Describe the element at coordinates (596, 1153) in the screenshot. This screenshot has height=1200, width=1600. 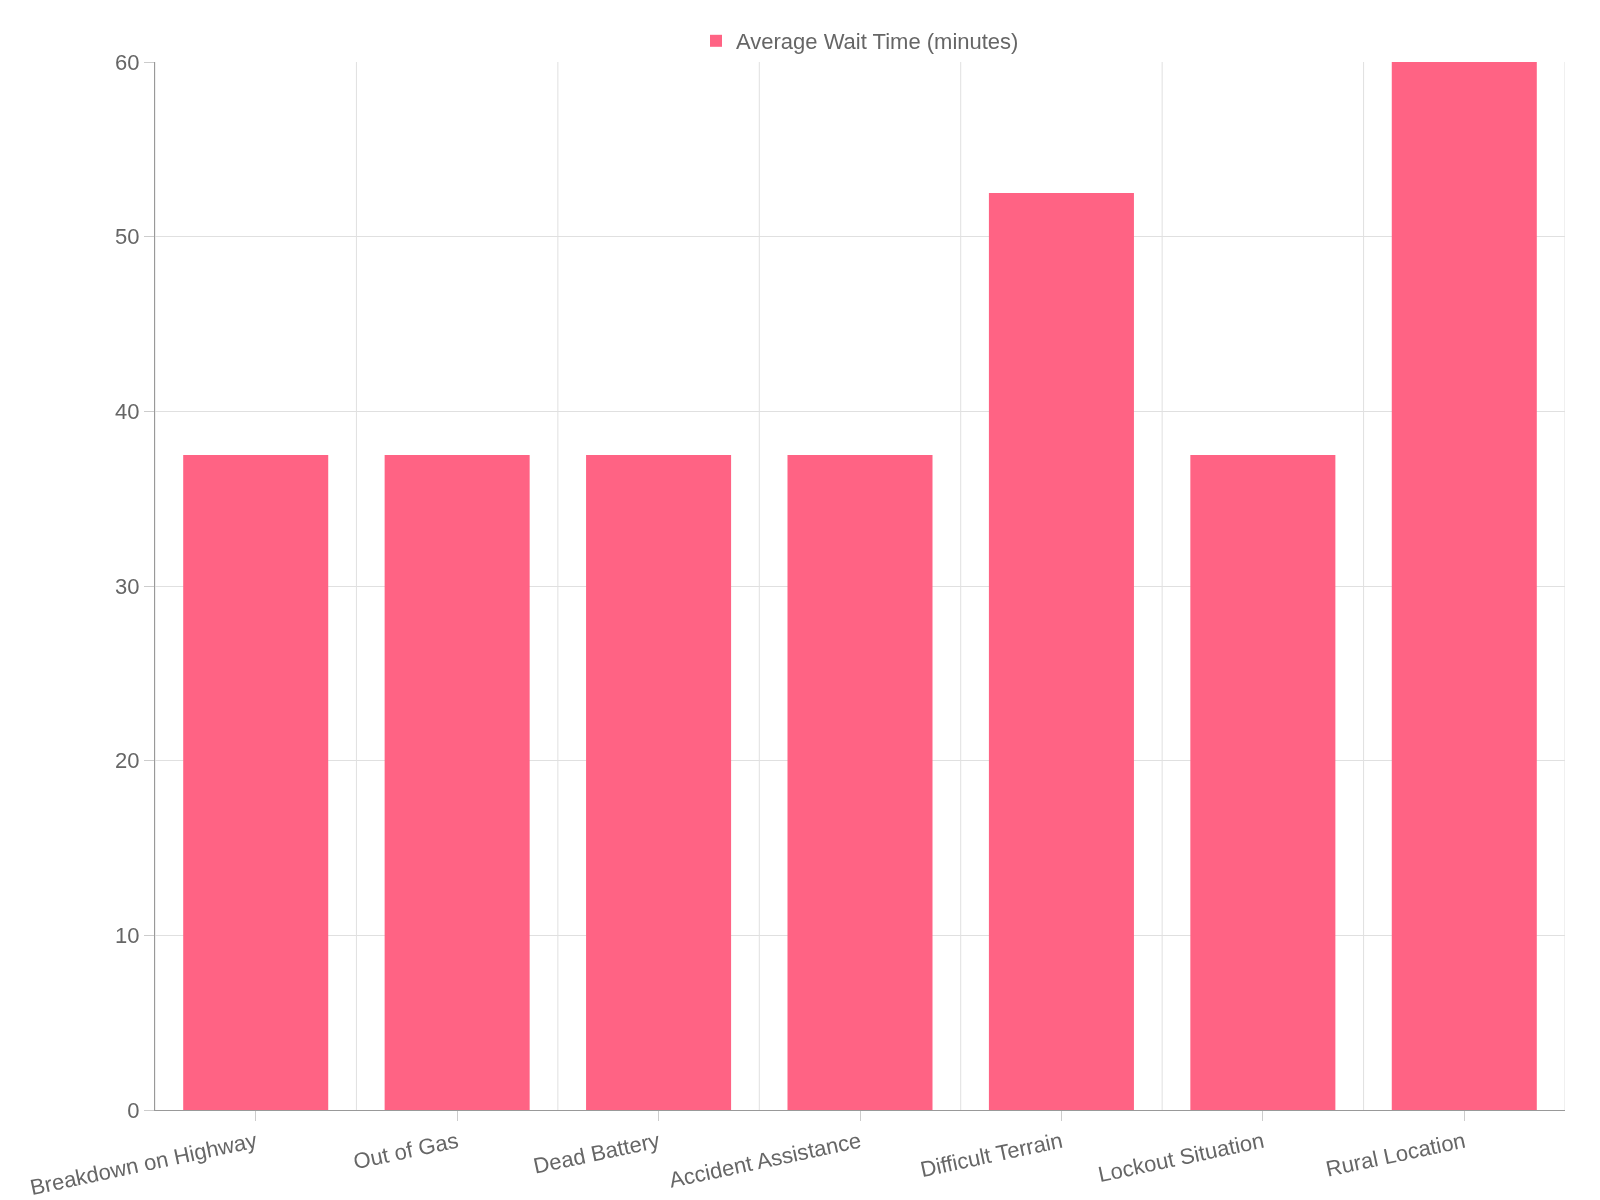
I see `x-tick-label: Dead Battery` at that location.